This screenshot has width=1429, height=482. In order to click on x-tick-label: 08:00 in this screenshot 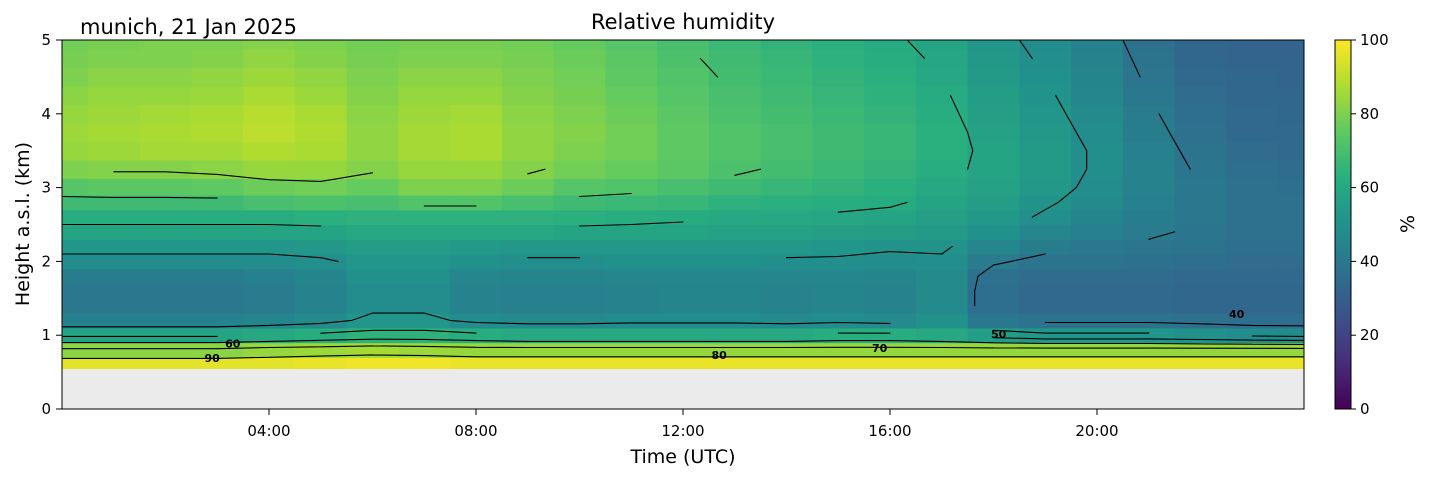, I will do `click(475, 431)`.